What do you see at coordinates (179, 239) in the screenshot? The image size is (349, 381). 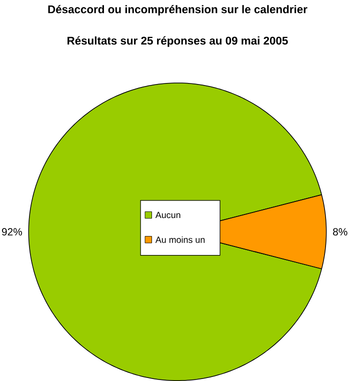 I see `legend-label: Au moins un` at bounding box center [179, 239].